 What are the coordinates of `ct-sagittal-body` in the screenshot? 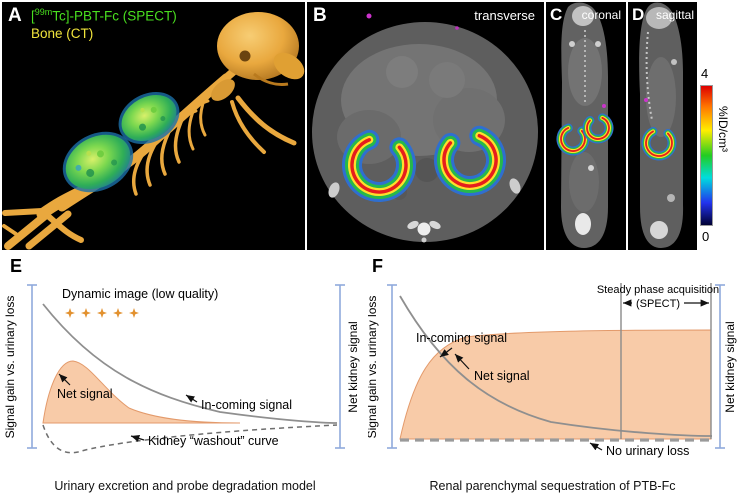 It's located at (661, 125).